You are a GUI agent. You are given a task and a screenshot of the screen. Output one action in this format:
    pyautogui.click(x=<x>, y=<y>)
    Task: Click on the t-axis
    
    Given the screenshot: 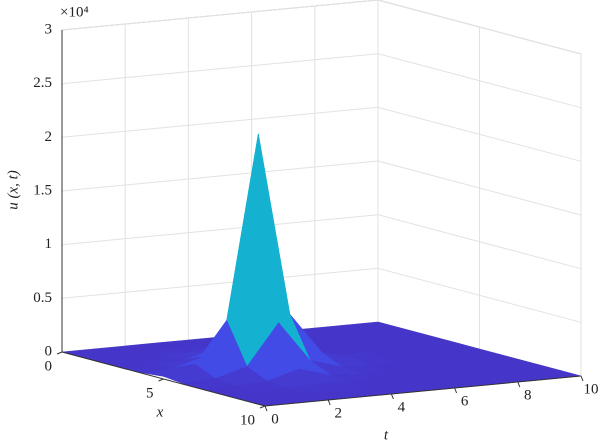 What is the action you would take?
    pyautogui.click(x=423, y=391)
    